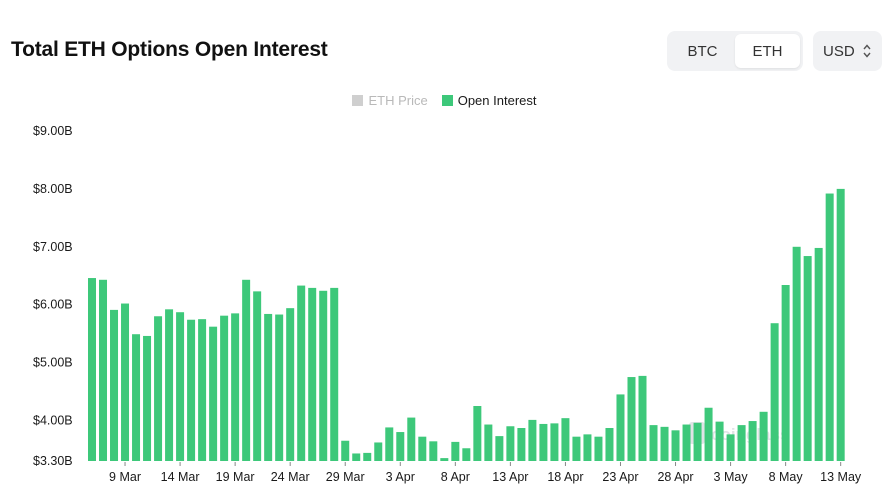 The height and width of the screenshot is (484, 889). Describe the element at coordinates (345, 477) in the screenshot. I see `x-tick-label: 29 Mar` at that location.